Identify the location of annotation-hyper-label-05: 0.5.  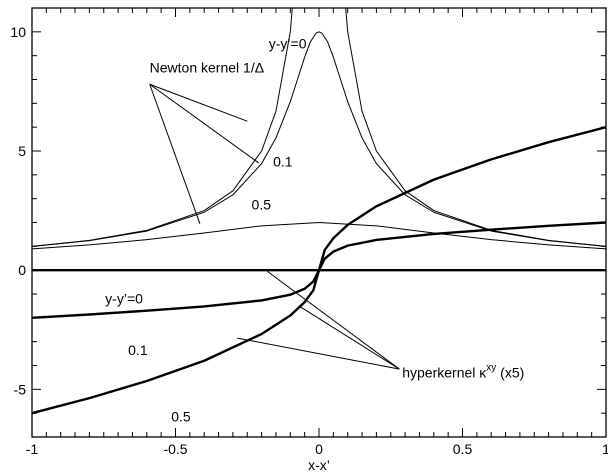
(181, 417).